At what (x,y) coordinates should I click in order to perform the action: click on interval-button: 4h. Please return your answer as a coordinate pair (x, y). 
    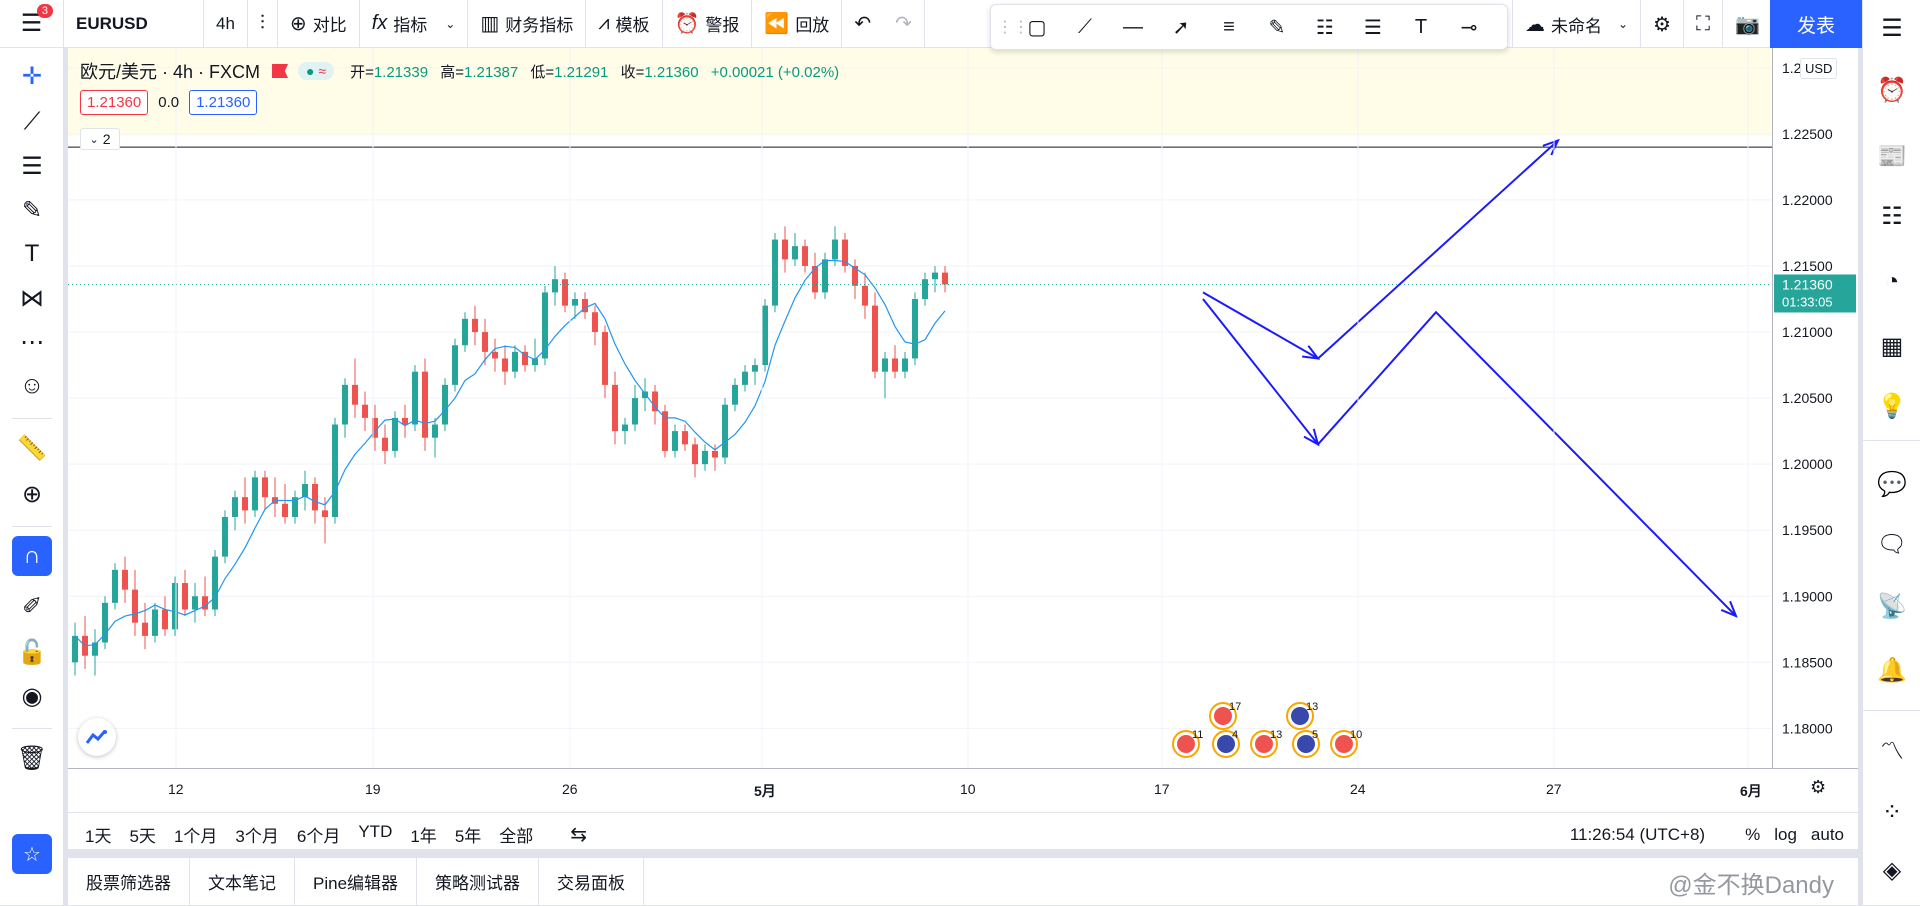
    Looking at the image, I should click on (226, 24).